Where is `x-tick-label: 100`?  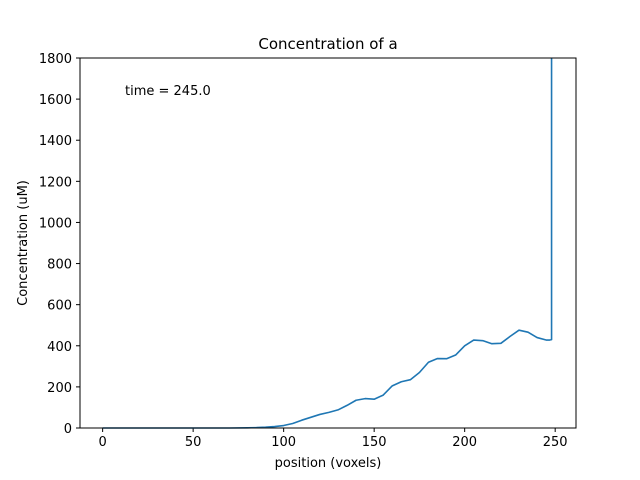
x-tick-label: 100 is located at coordinates (283, 442).